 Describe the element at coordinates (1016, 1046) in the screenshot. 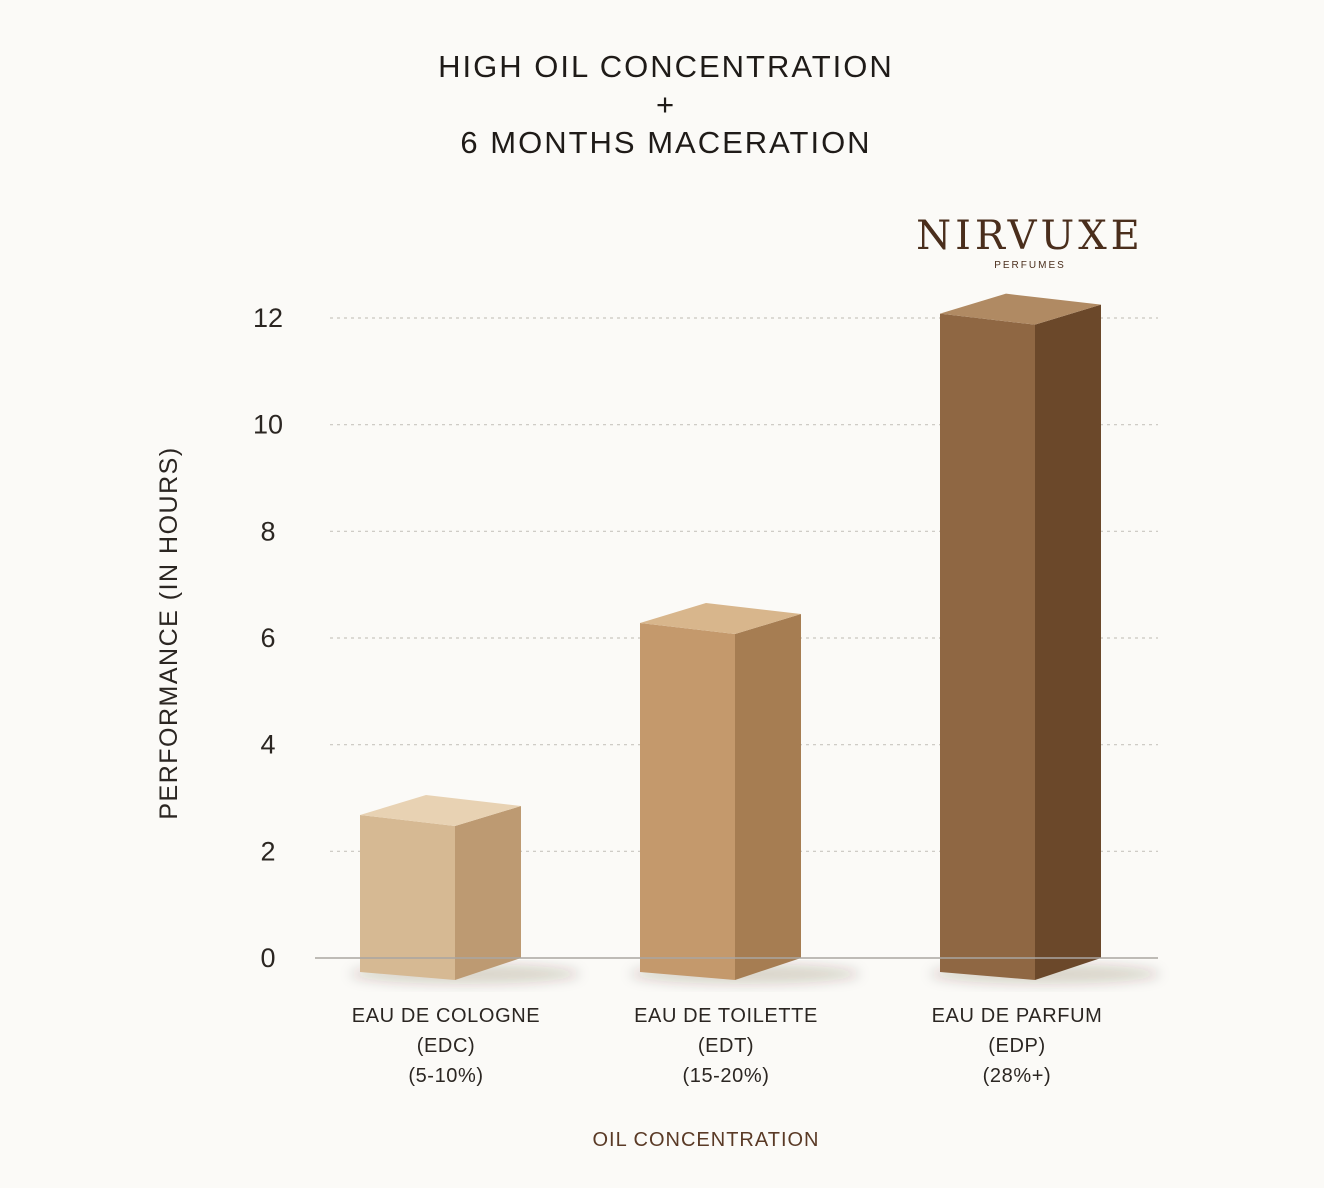

I see `x-tick-label: (EDP)` at that location.